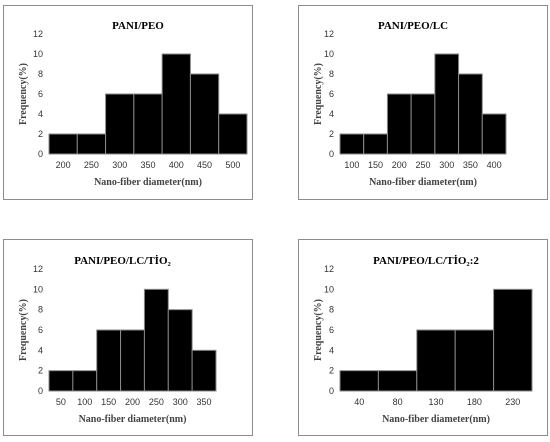  Describe the element at coordinates (232, 165) in the screenshot. I see `x-tick-label: 500` at that location.